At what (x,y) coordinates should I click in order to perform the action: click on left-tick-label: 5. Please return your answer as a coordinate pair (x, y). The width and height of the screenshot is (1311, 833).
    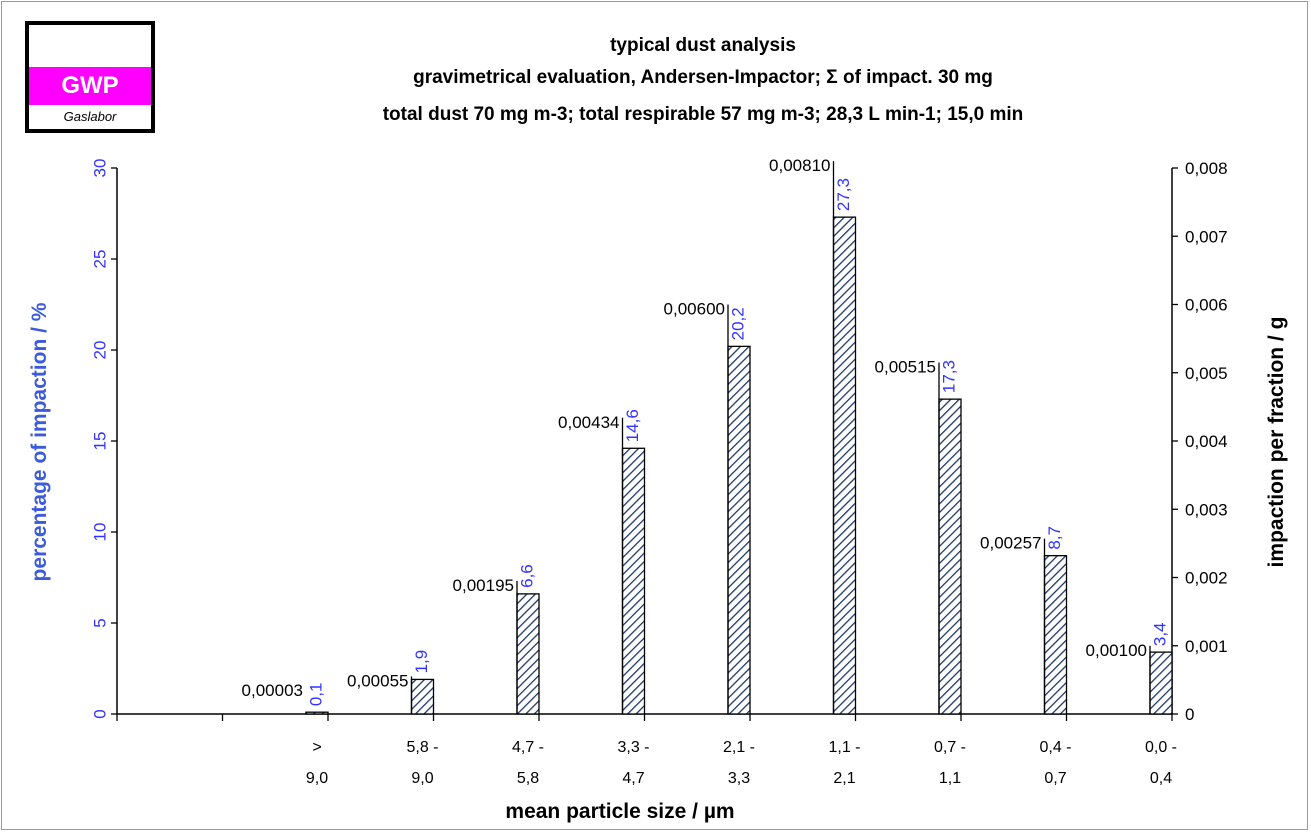
    Looking at the image, I should click on (99, 622).